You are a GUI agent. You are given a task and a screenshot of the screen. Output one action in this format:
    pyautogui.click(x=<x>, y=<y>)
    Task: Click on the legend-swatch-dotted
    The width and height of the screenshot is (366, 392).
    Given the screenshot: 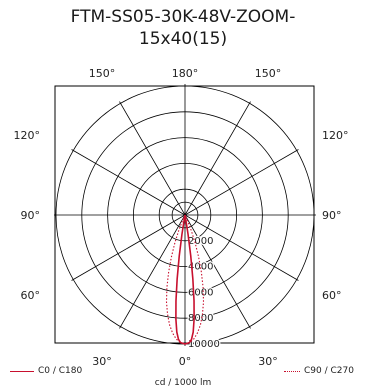 What is the action you would take?
    pyautogui.click(x=292, y=371)
    